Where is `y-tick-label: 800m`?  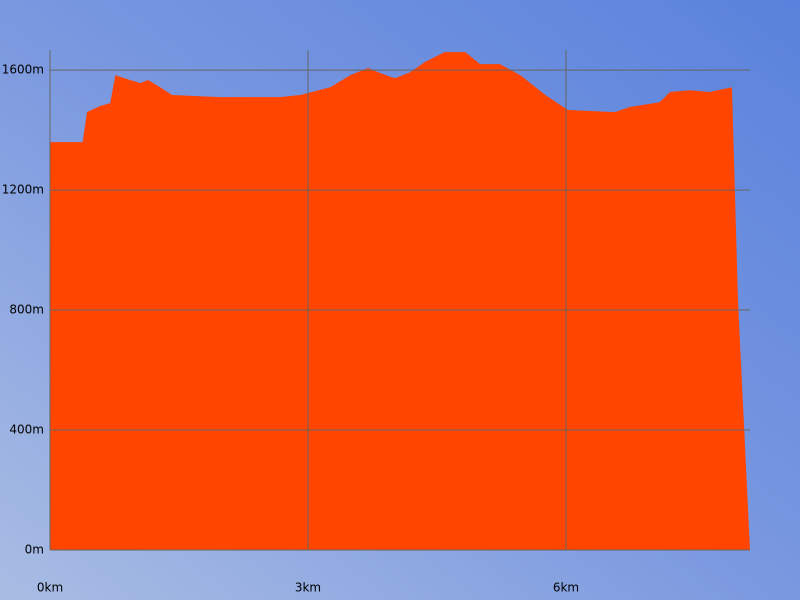 y-tick-label: 800m is located at coordinates (26, 310).